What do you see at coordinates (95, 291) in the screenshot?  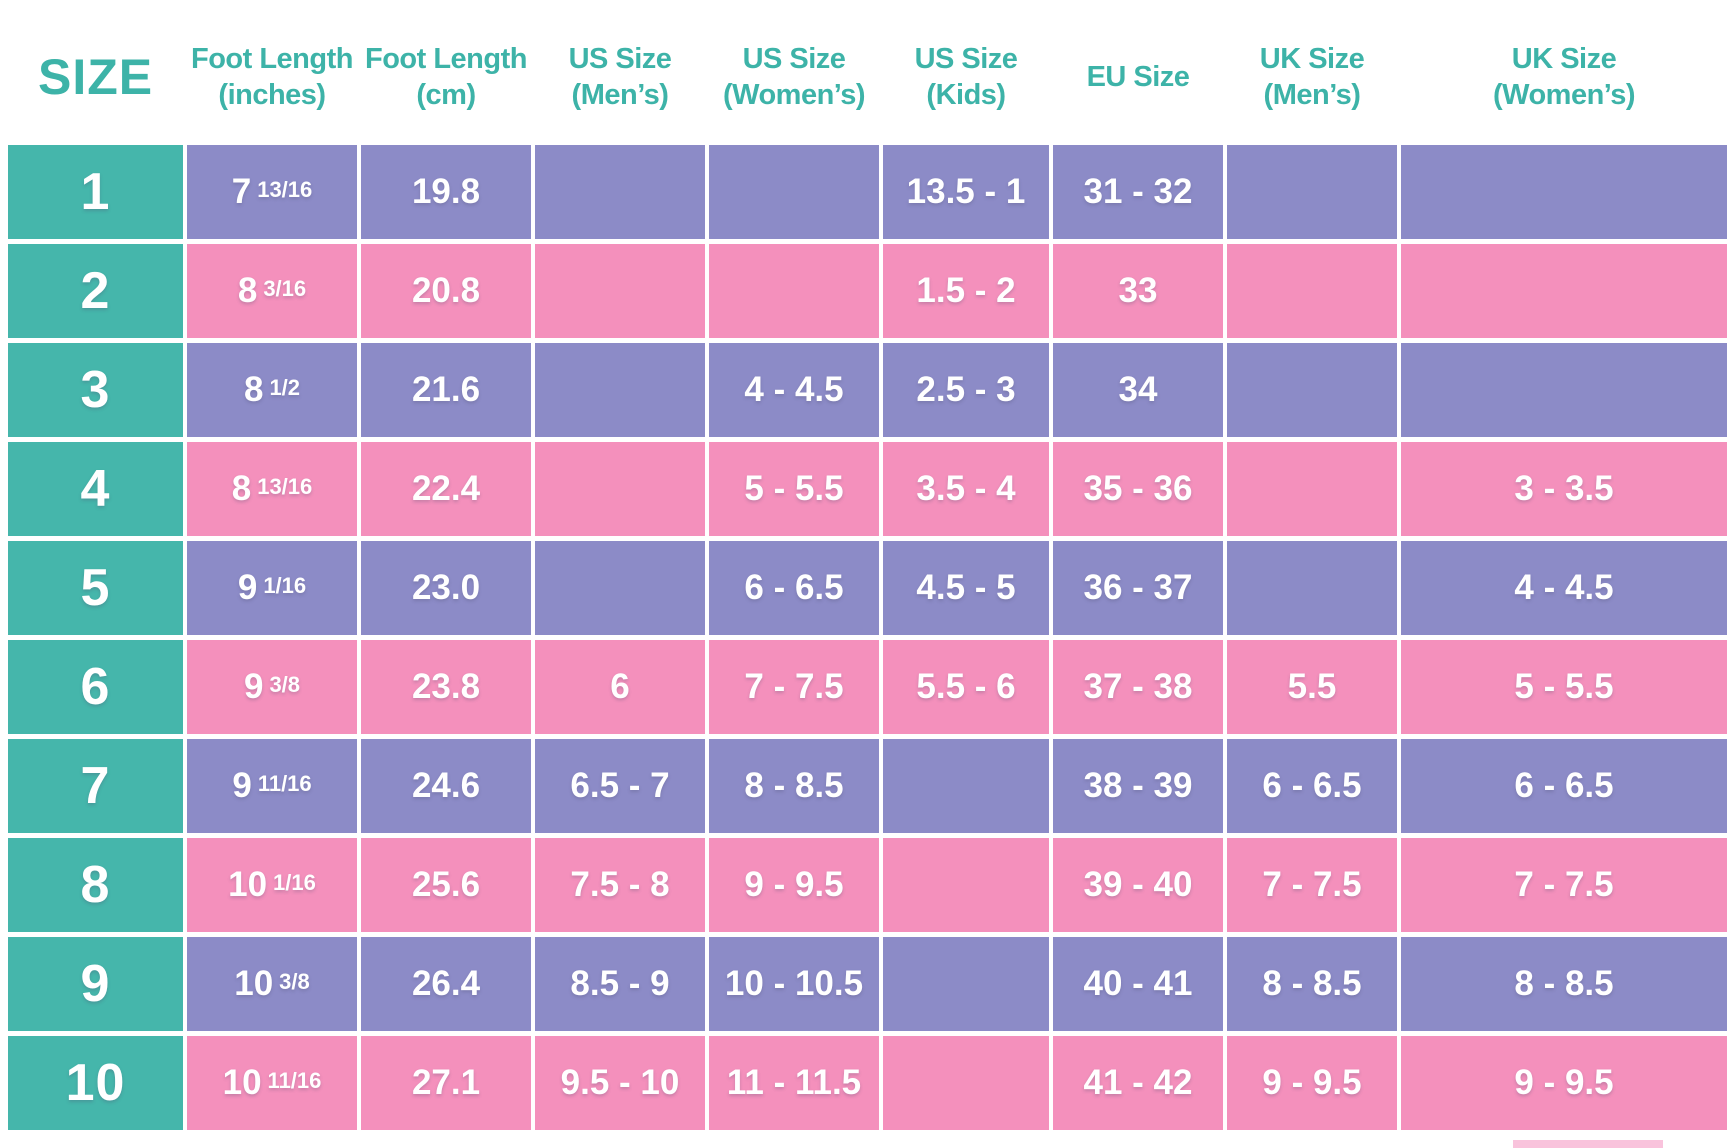 I see `size-cell: 2` at bounding box center [95, 291].